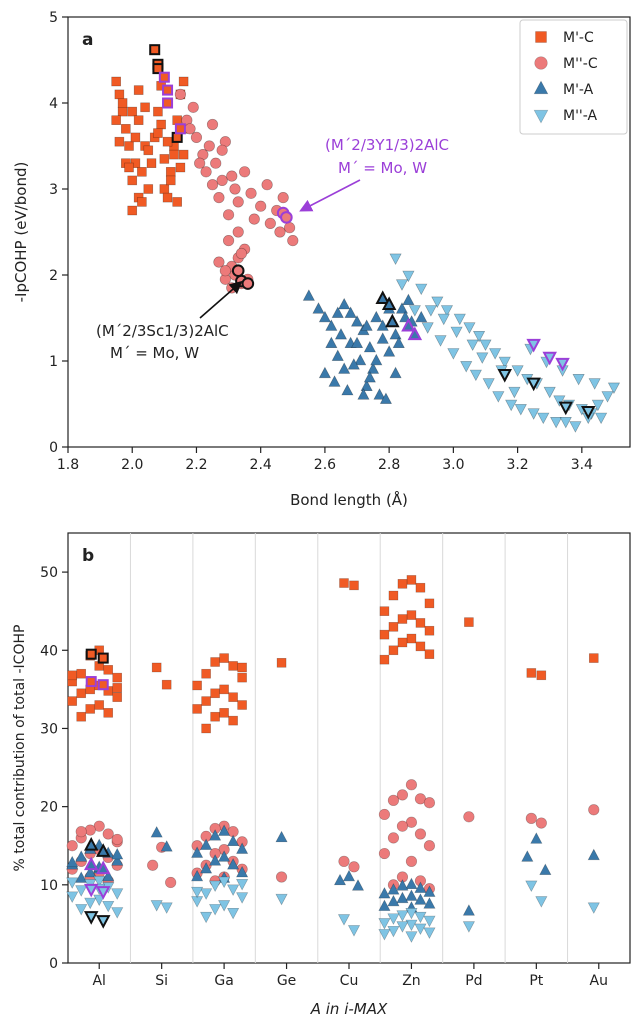 The image size is (633, 1021). Describe the element at coordinates (68, 465) in the screenshot. I see `x-tick-label: 1.8` at that location.